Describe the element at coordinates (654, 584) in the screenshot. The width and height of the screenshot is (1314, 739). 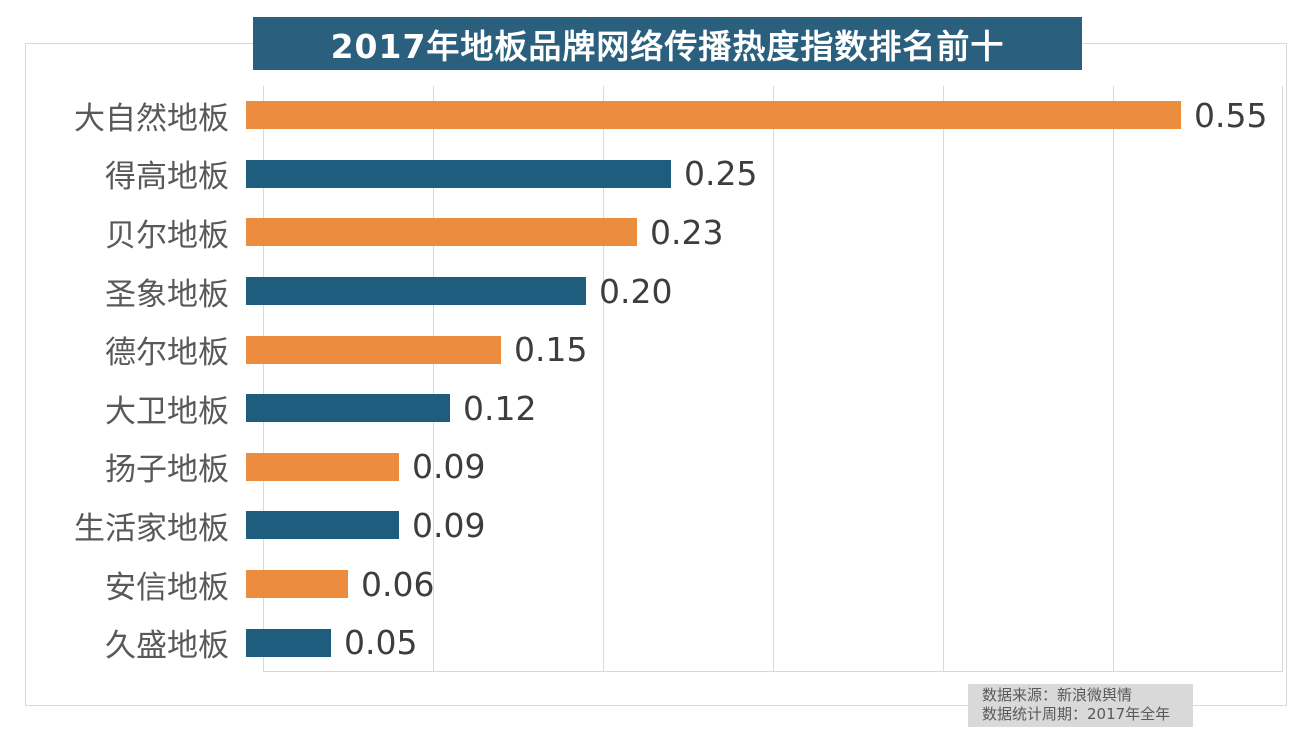
I see `bar-row: 安信地板 0.06` at that location.